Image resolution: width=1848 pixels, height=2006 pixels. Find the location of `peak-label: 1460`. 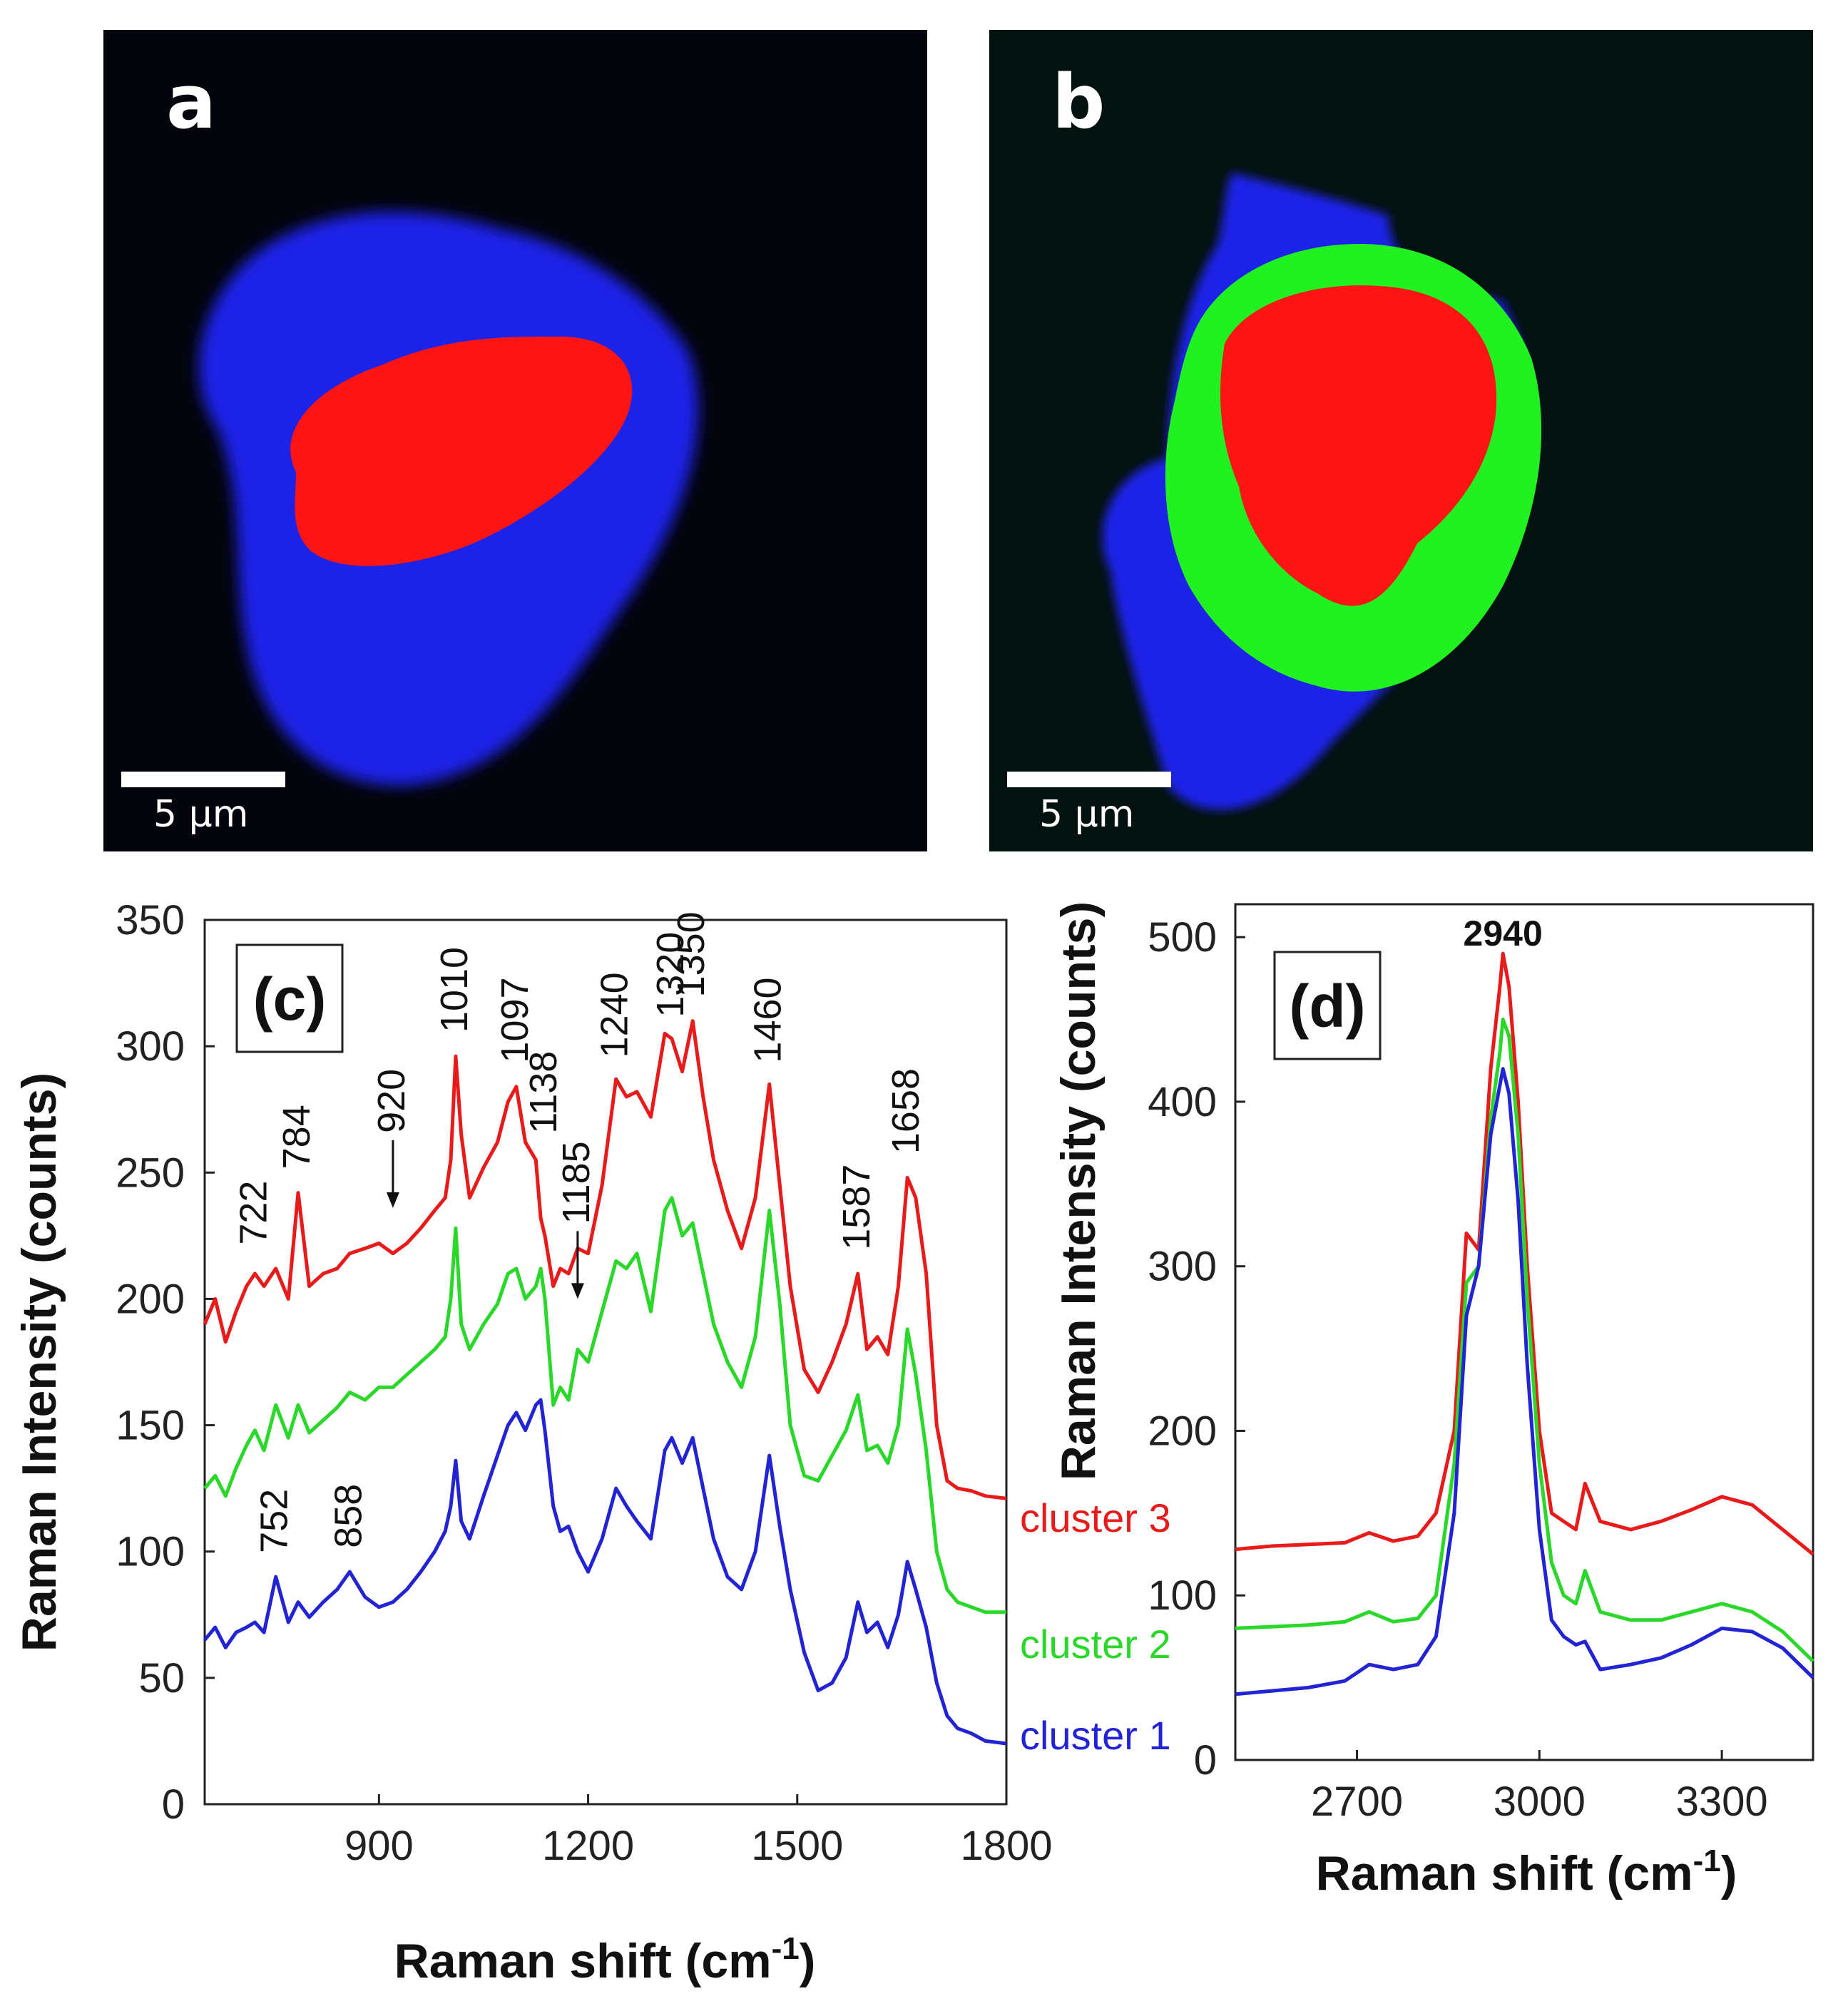

peak-label: 1460 is located at coordinates (768, 1020).